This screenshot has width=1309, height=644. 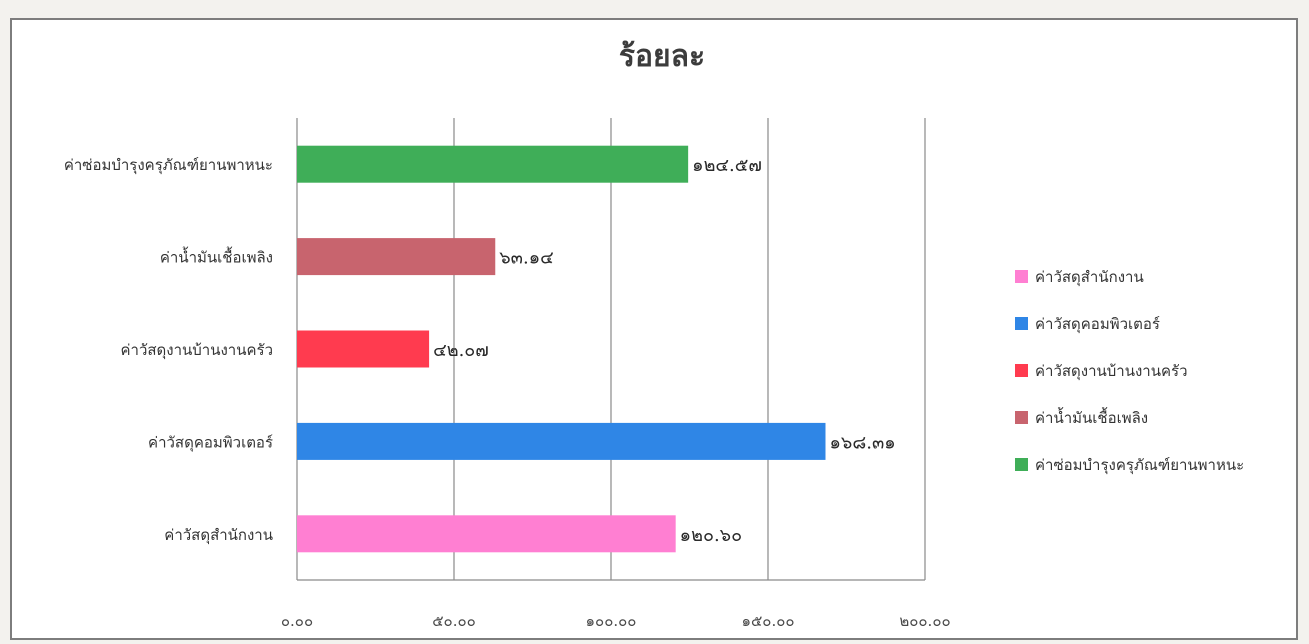 I want to click on chart-title: ร้อยละ, so click(x=662, y=56).